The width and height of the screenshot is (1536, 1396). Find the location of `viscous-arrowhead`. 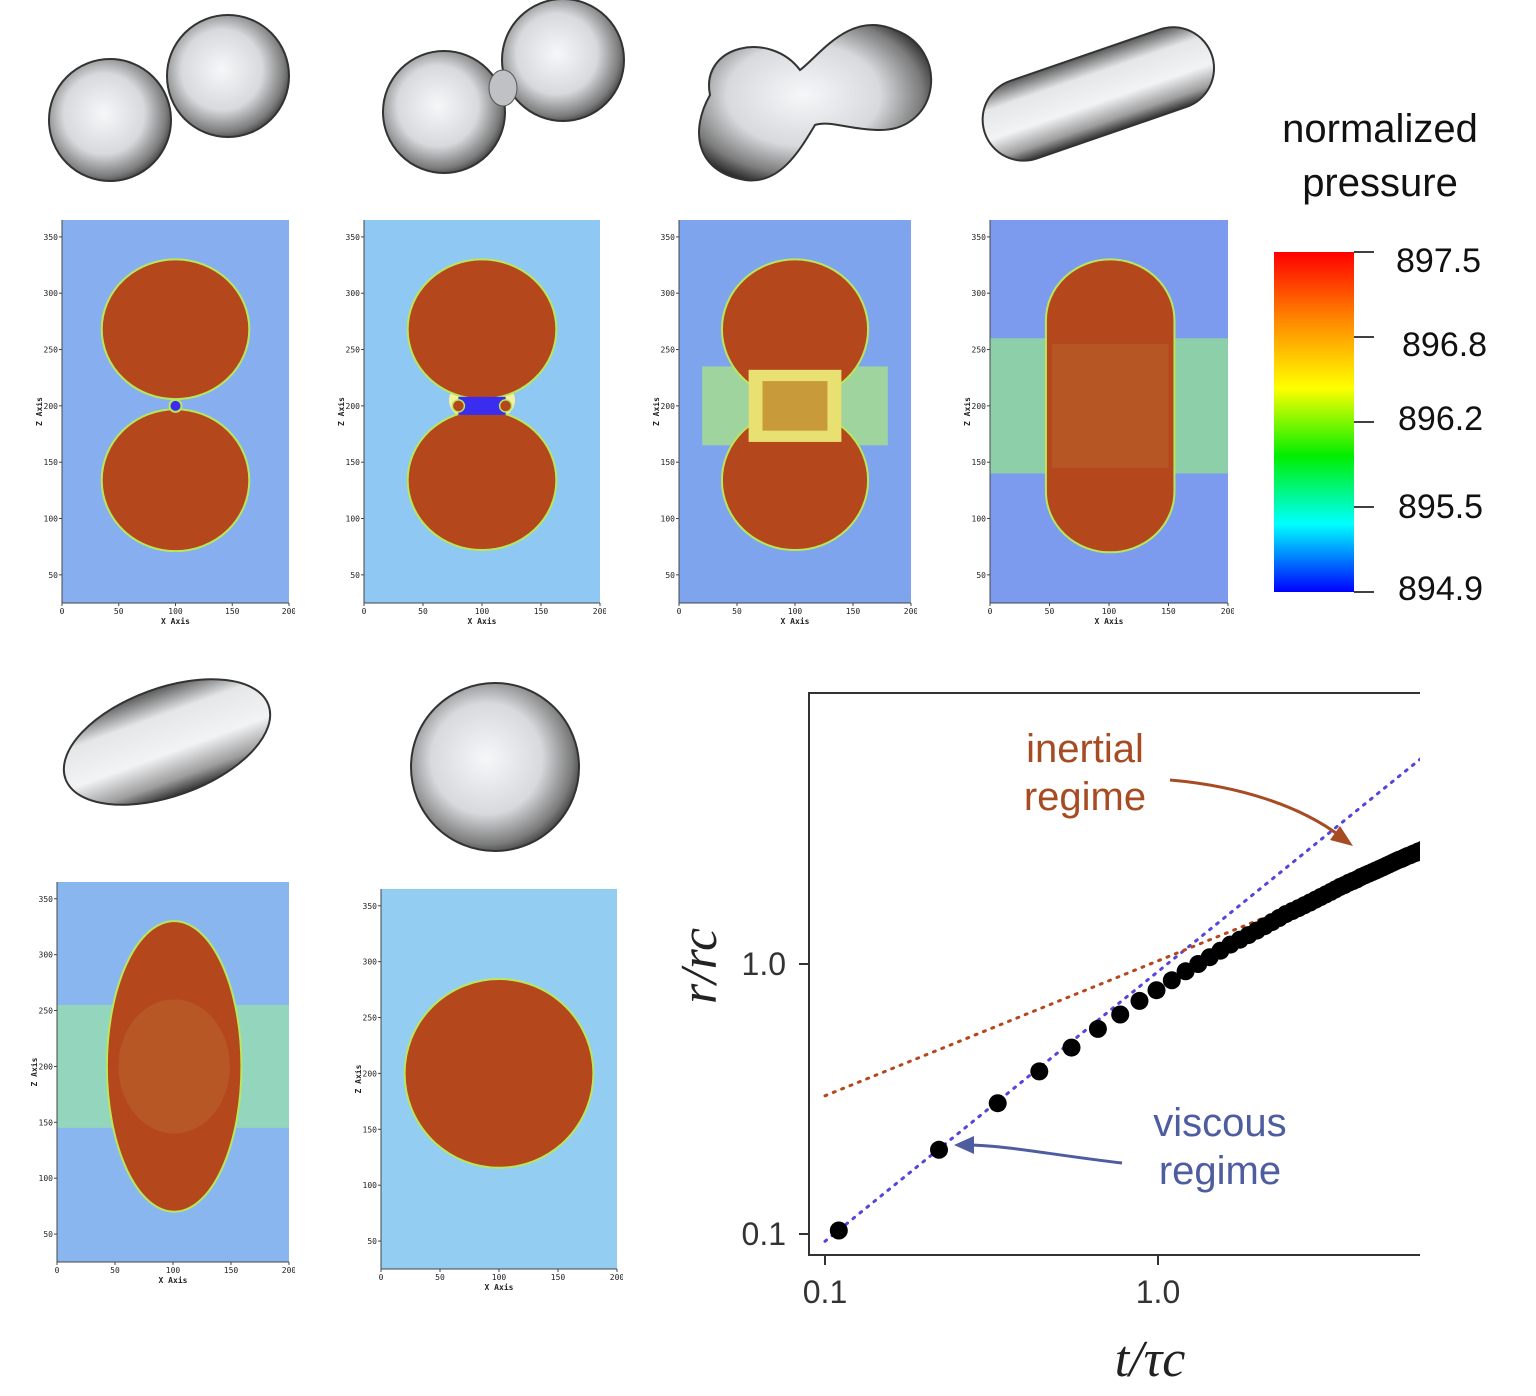

viscous-arrowhead is located at coordinates (964, 1145).